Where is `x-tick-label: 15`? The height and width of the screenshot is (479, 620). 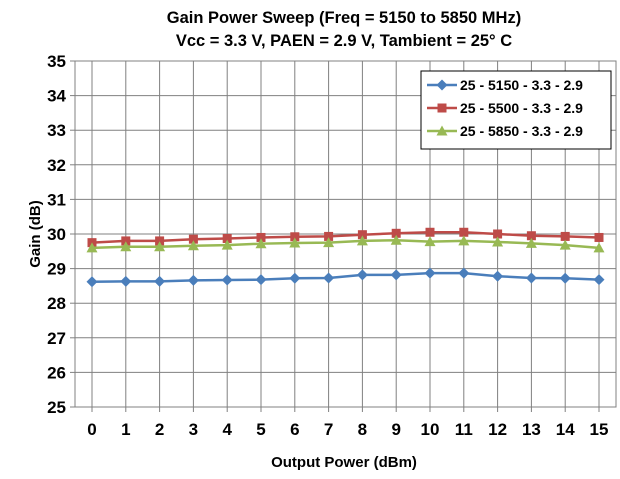
x-tick-label: 15 is located at coordinates (599, 429).